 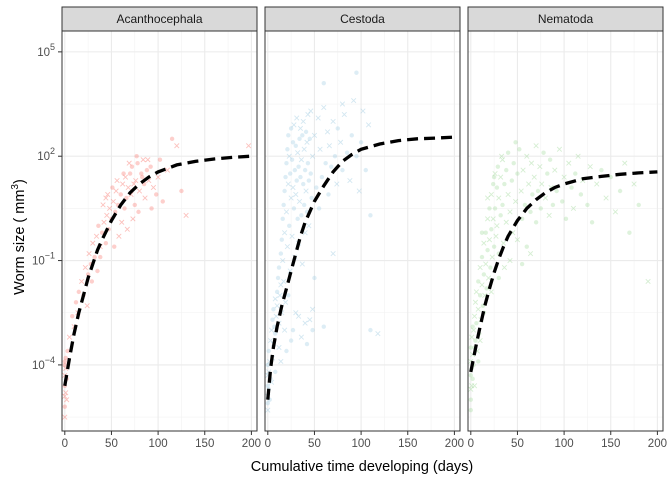 I want to click on y-tick-exponent: 2, so click(x=52, y=151).